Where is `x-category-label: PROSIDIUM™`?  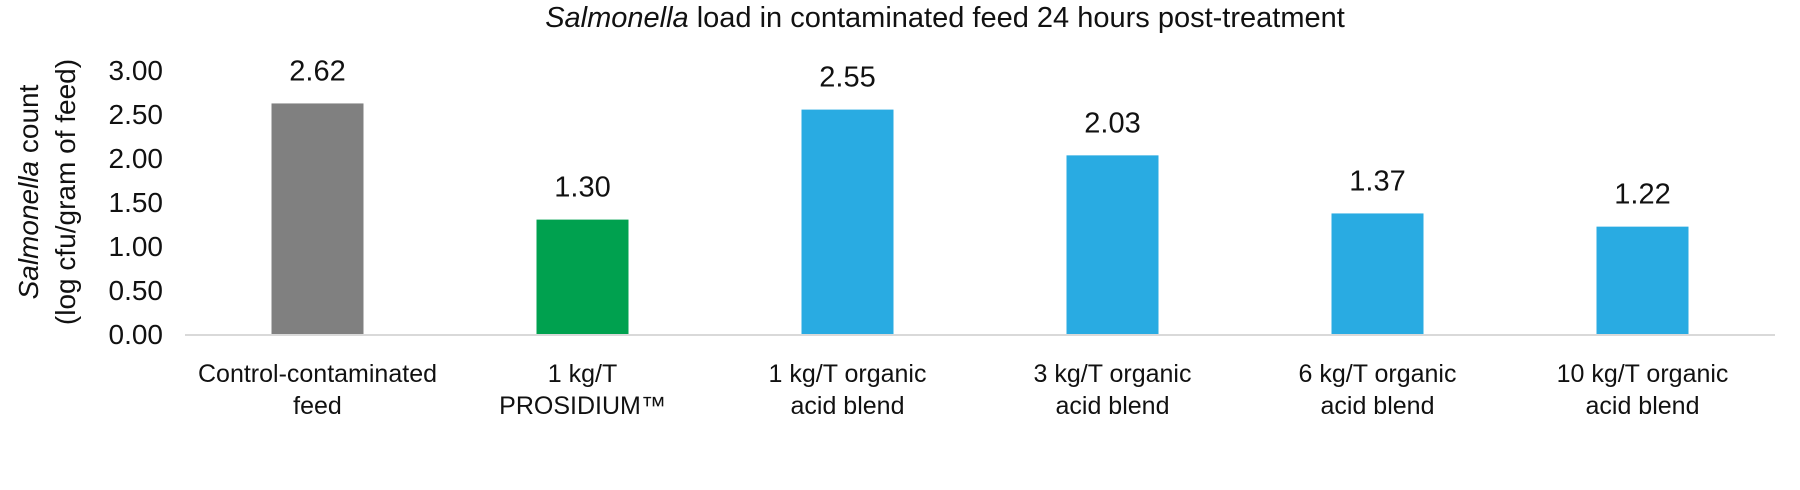
x-category-label: PROSIDIUM™ is located at coordinates (582, 406).